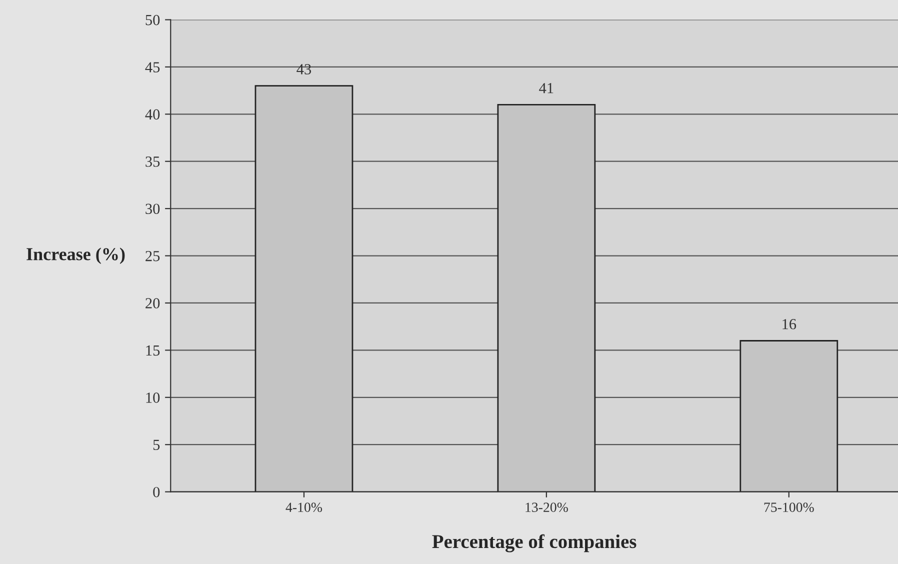 The height and width of the screenshot is (564, 898). I want to click on x-tick-label: 13-20%, so click(547, 507).